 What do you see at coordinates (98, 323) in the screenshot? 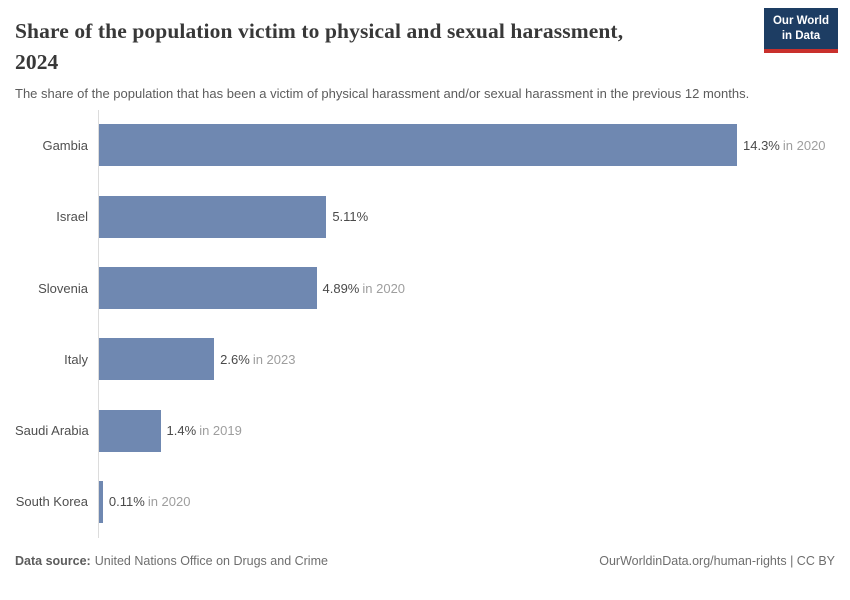
I see `y-axis-line` at bounding box center [98, 323].